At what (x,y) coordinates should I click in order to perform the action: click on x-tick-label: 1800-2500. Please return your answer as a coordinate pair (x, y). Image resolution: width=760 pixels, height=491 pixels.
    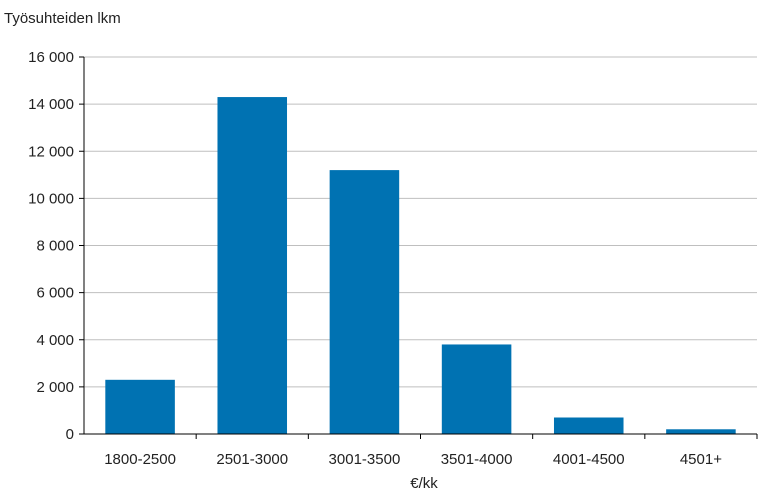
    Looking at the image, I should click on (140, 459).